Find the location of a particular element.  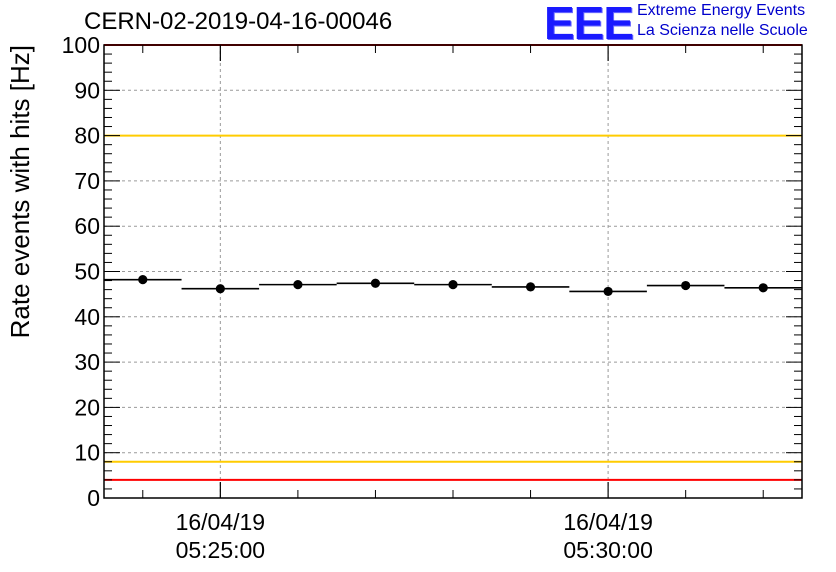

y-tick-label: 90 is located at coordinates (87, 90).